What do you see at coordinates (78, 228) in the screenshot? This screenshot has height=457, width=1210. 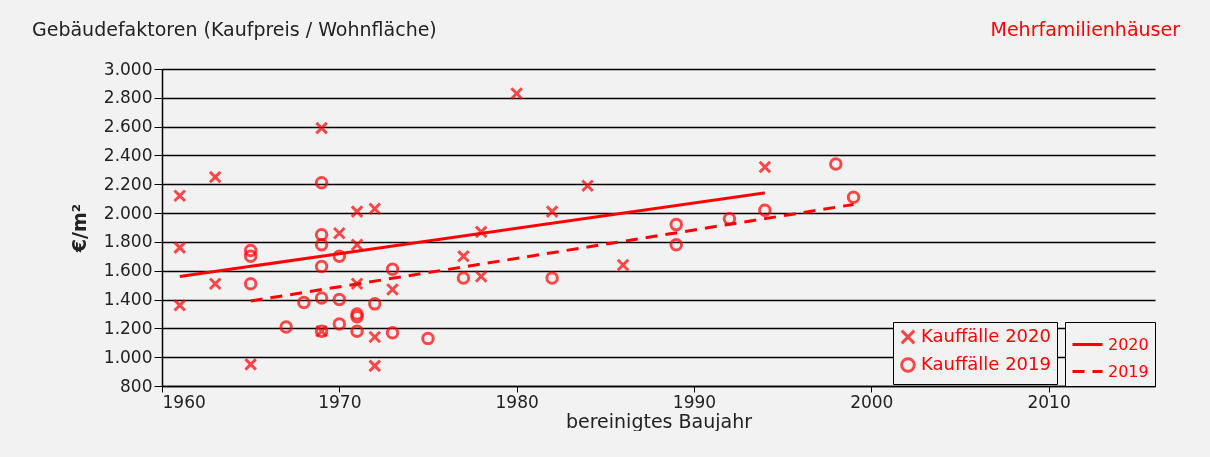 I see `y-axis-title: €/m²` at bounding box center [78, 228].